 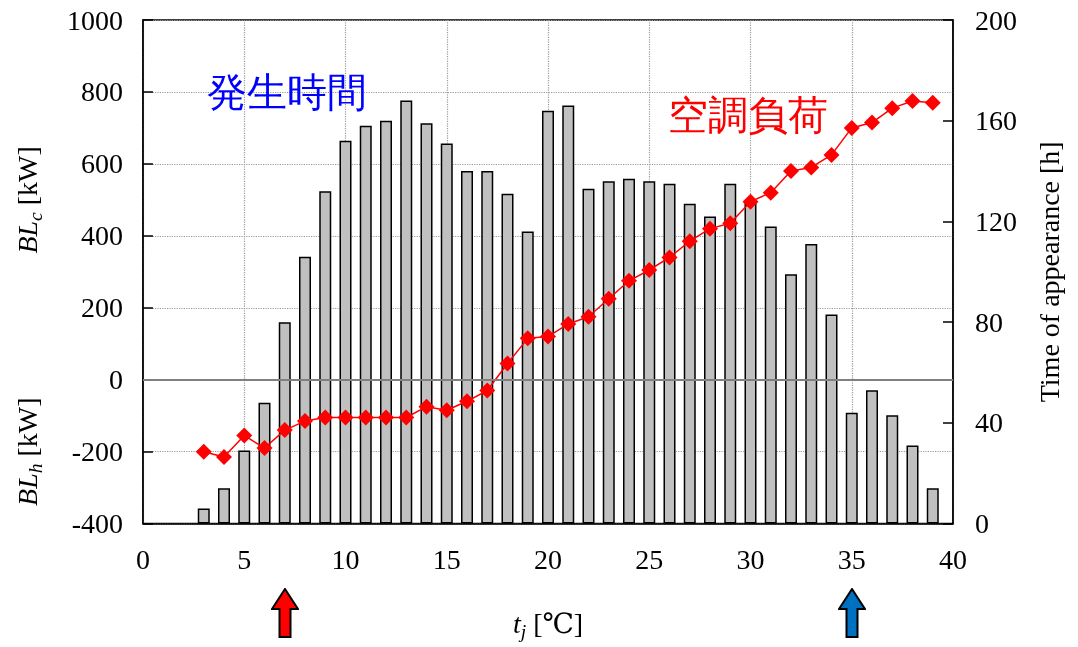 I want to click on y2-tick-label: 0, so click(x=982, y=524).